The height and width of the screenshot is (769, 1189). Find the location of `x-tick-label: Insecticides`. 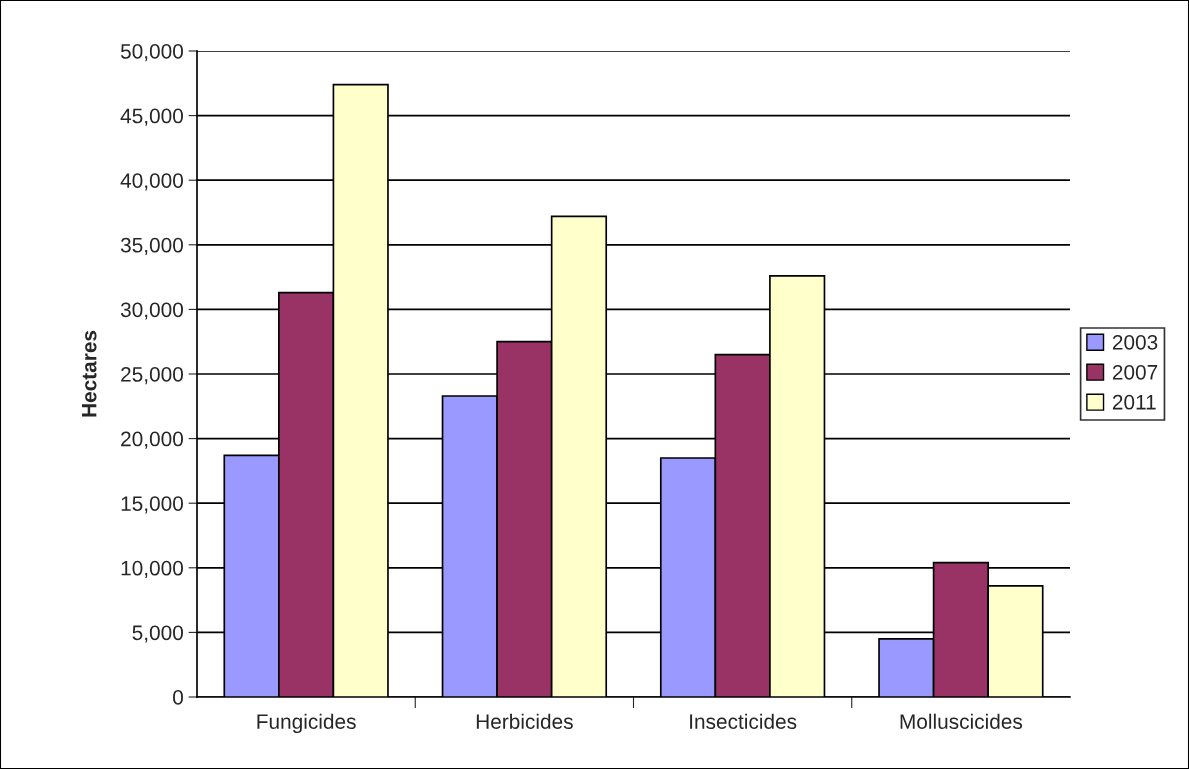

x-tick-label: Insecticides is located at coordinates (743, 721).